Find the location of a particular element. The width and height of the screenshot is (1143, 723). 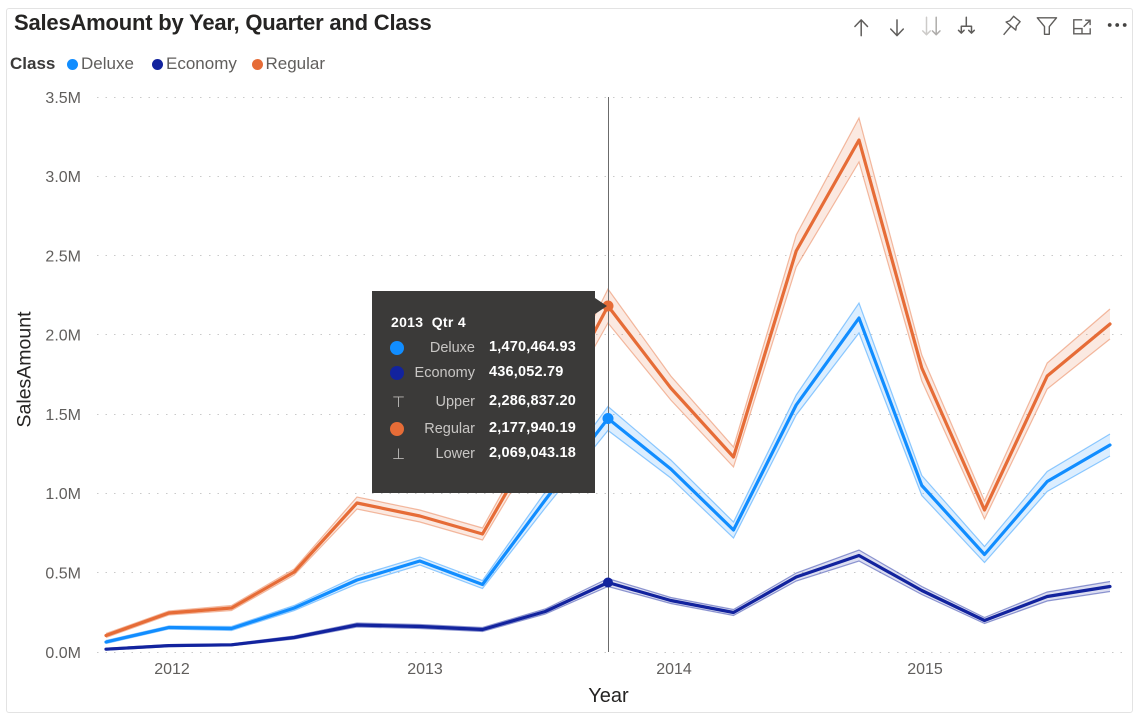

svg-text: 3.0M is located at coordinates (63, 177).